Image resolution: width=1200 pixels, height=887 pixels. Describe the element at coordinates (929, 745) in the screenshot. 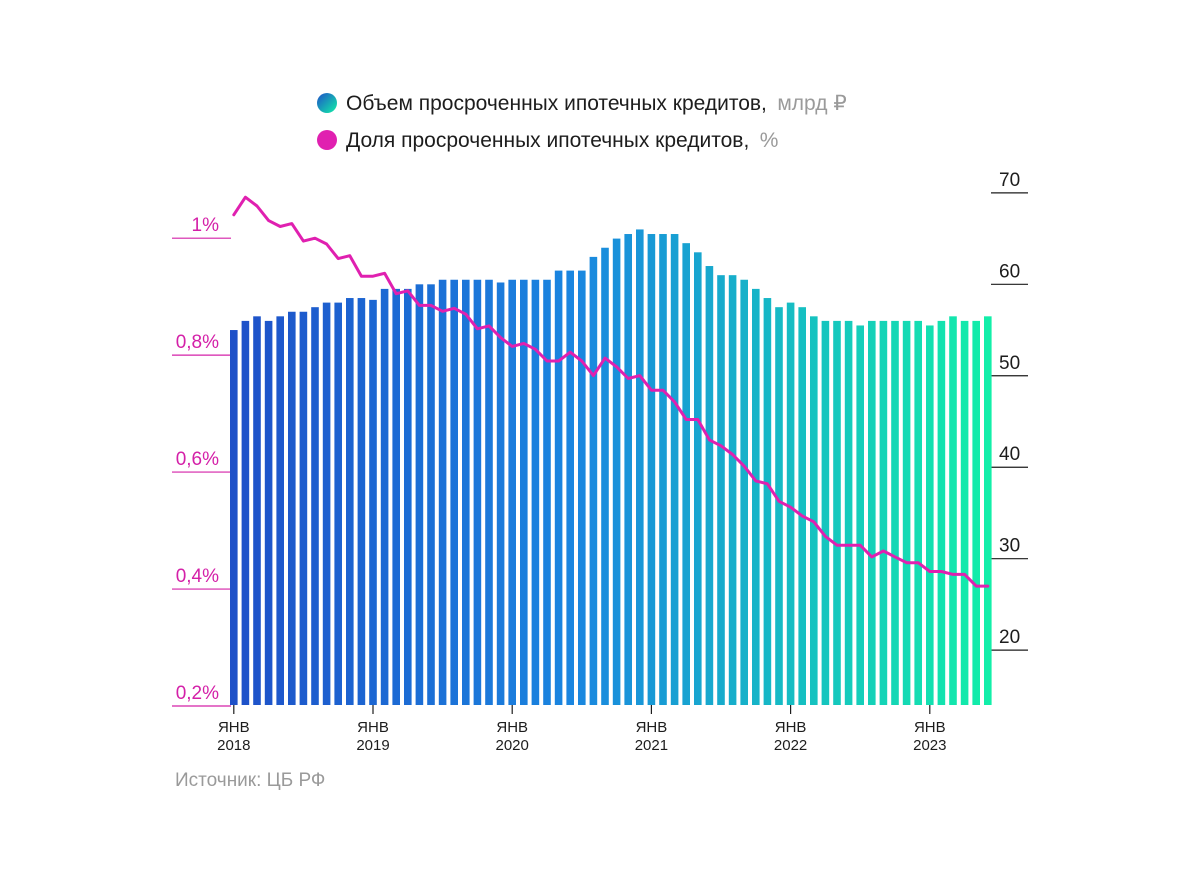

I see `x-tick-year: 2023` at that location.